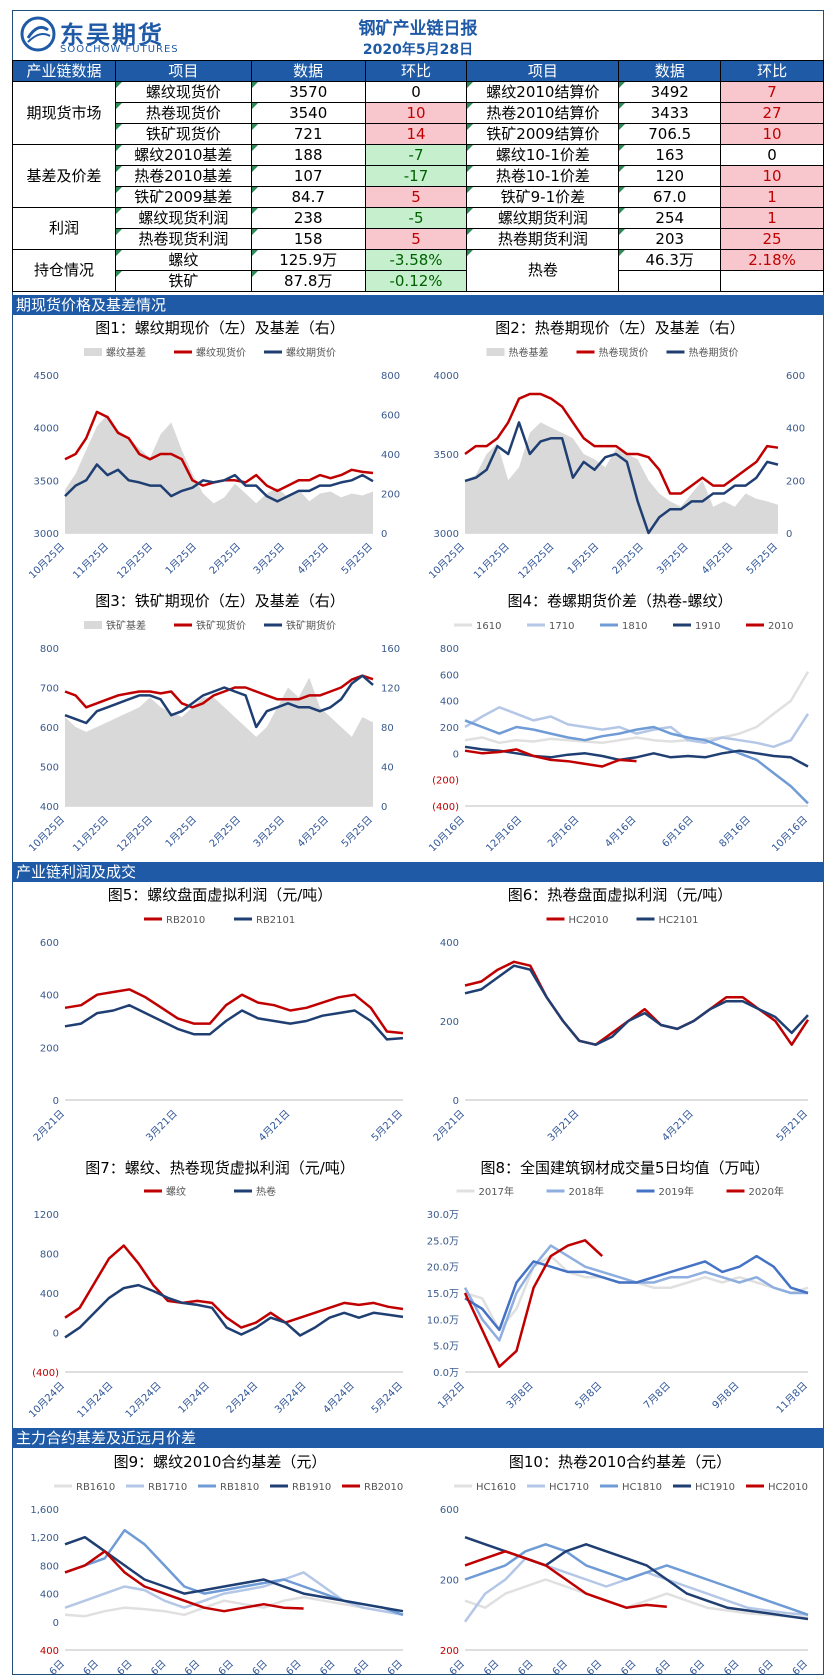 This screenshot has height=1680, width=836. What do you see at coordinates (443, 1294) in the screenshot?
I see `y-tick-label: 15.0万` at bounding box center [443, 1294].